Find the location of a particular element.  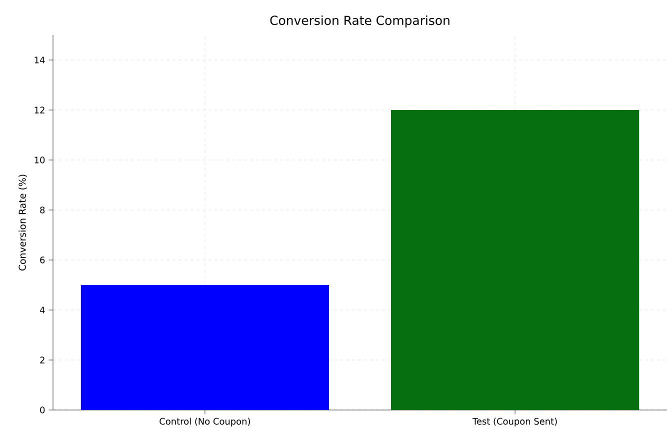

y-tick-label: 6 is located at coordinates (42, 260).